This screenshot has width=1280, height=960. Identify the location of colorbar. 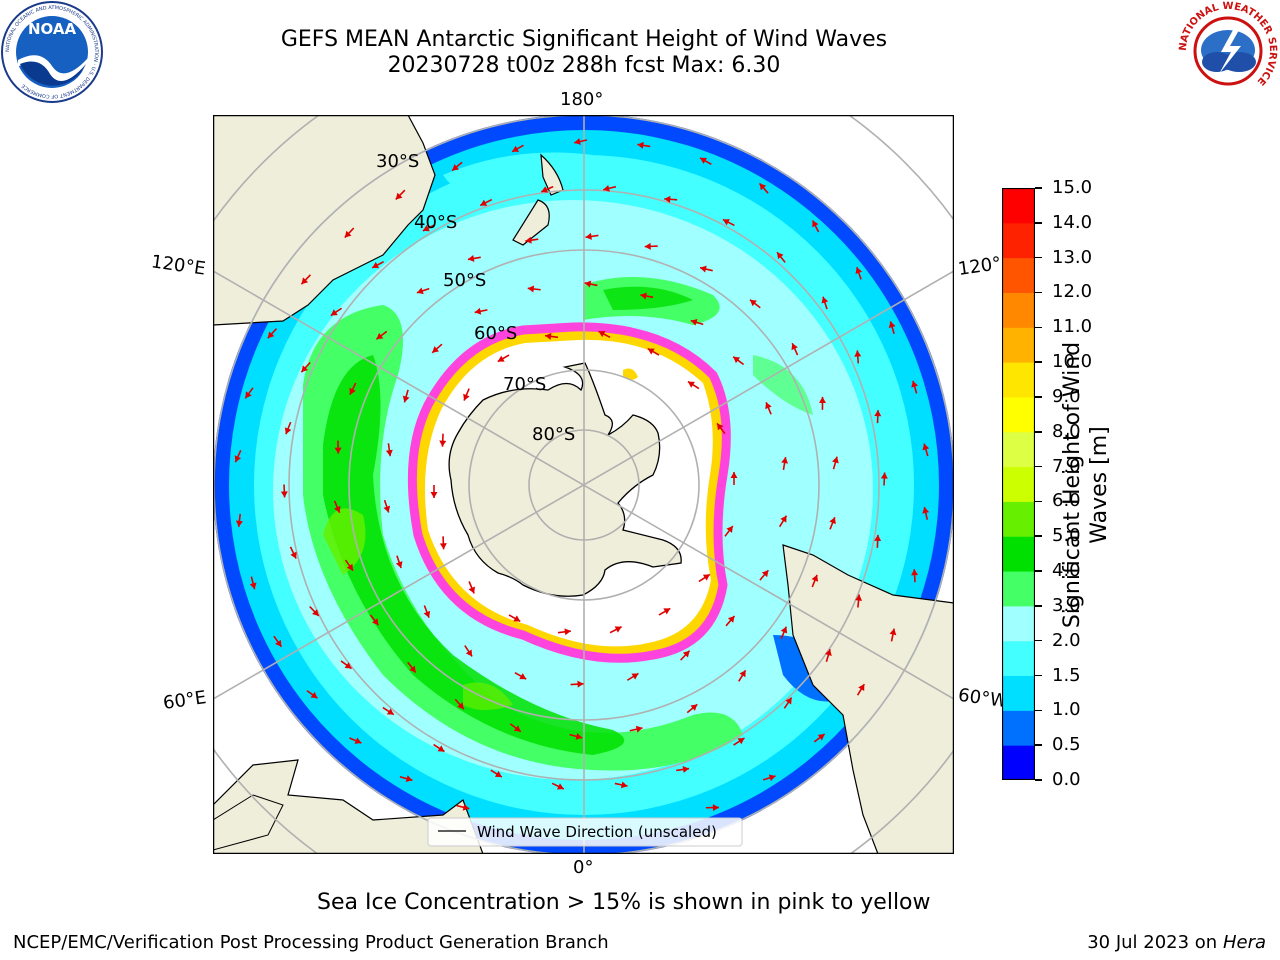
(1018, 484).